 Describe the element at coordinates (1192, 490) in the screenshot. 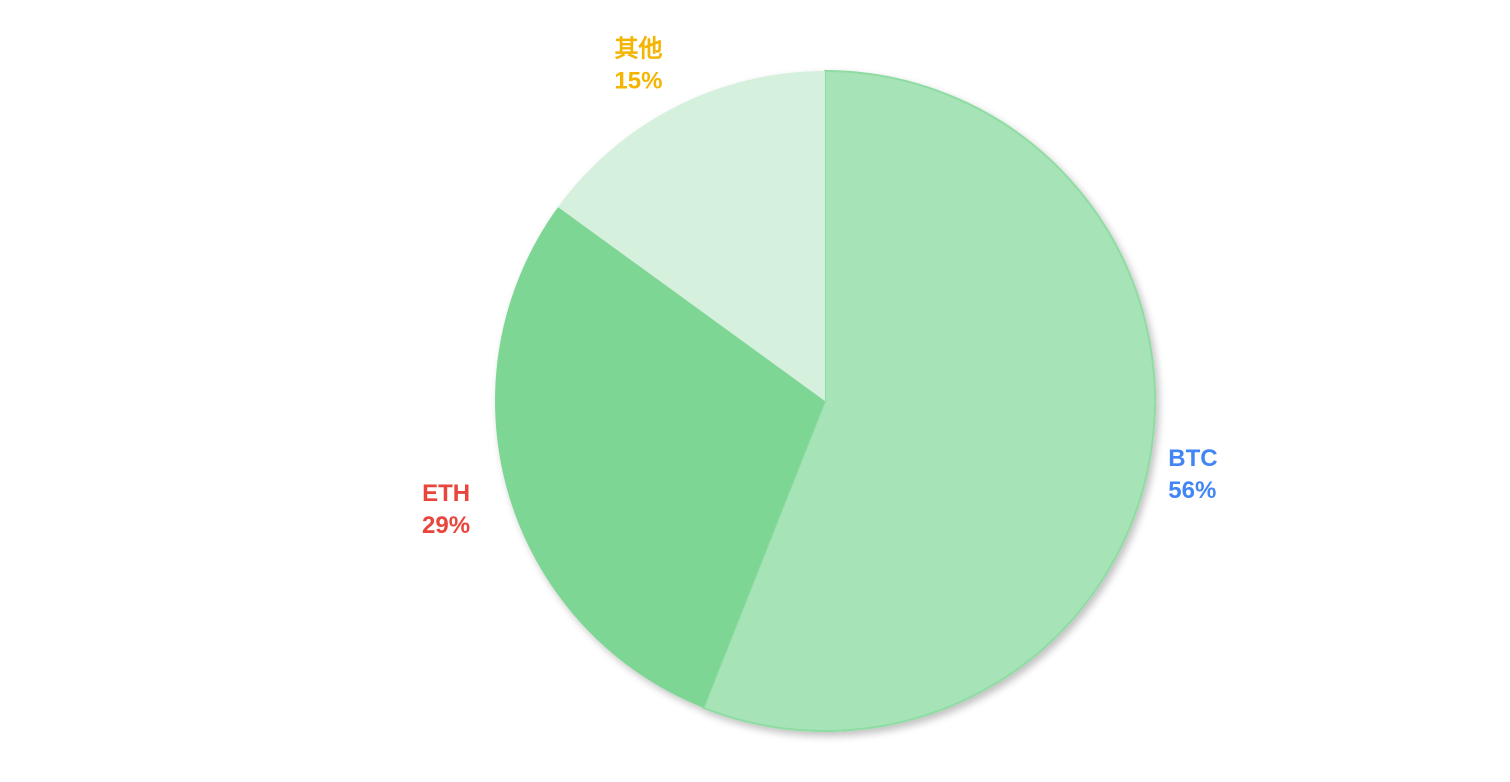

I see `slice-value-label-0: 56%` at that location.